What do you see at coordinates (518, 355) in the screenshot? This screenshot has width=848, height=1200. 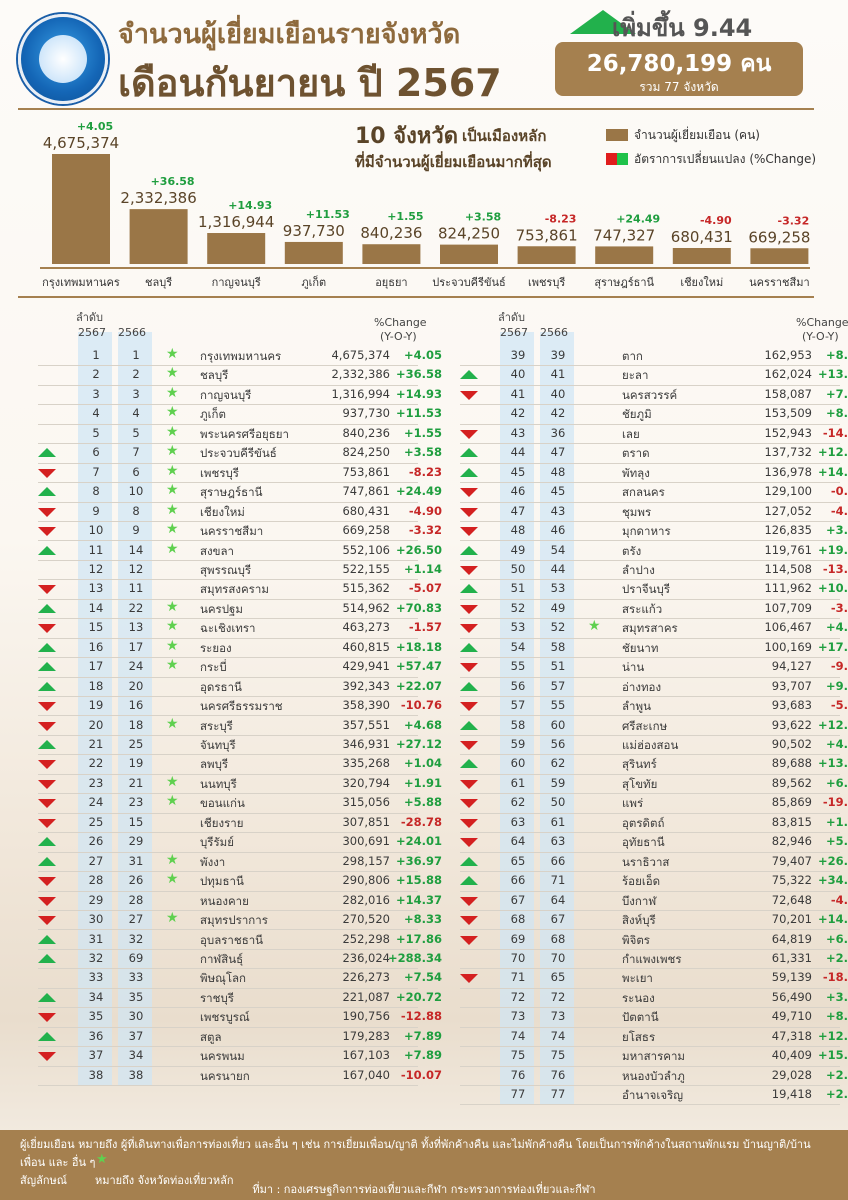 I see `rank-2567: 39` at bounding box center [518, 355].